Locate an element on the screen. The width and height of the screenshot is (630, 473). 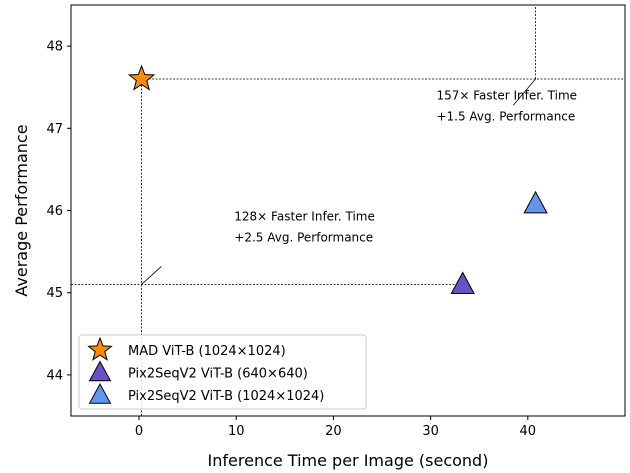
annotation-text: 128× Faster Infer. Time is located at coordinates (304, 216).